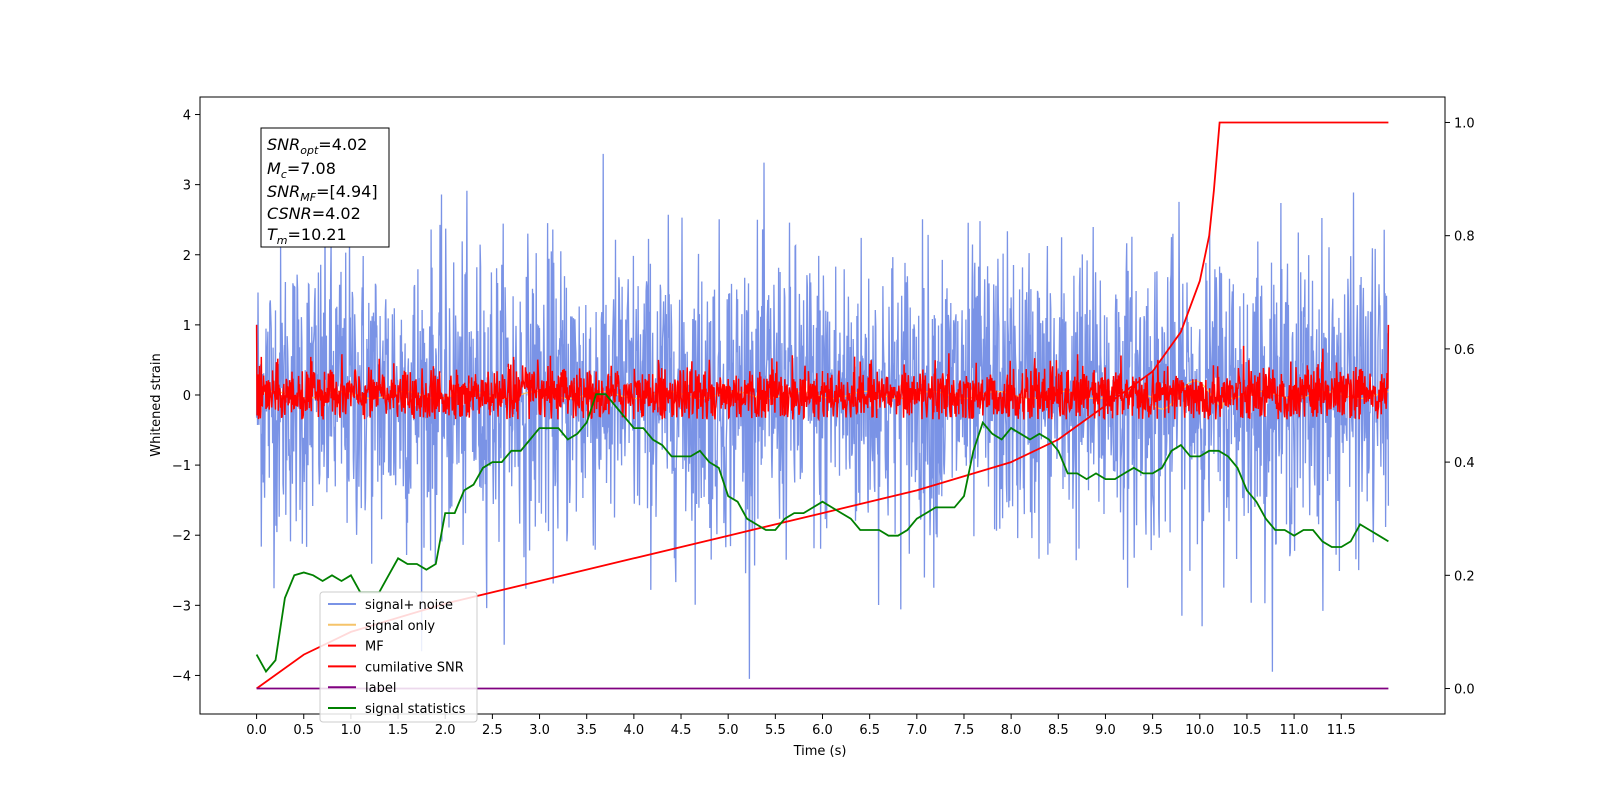  I want to click on series-mf-line, so click(822, 373).